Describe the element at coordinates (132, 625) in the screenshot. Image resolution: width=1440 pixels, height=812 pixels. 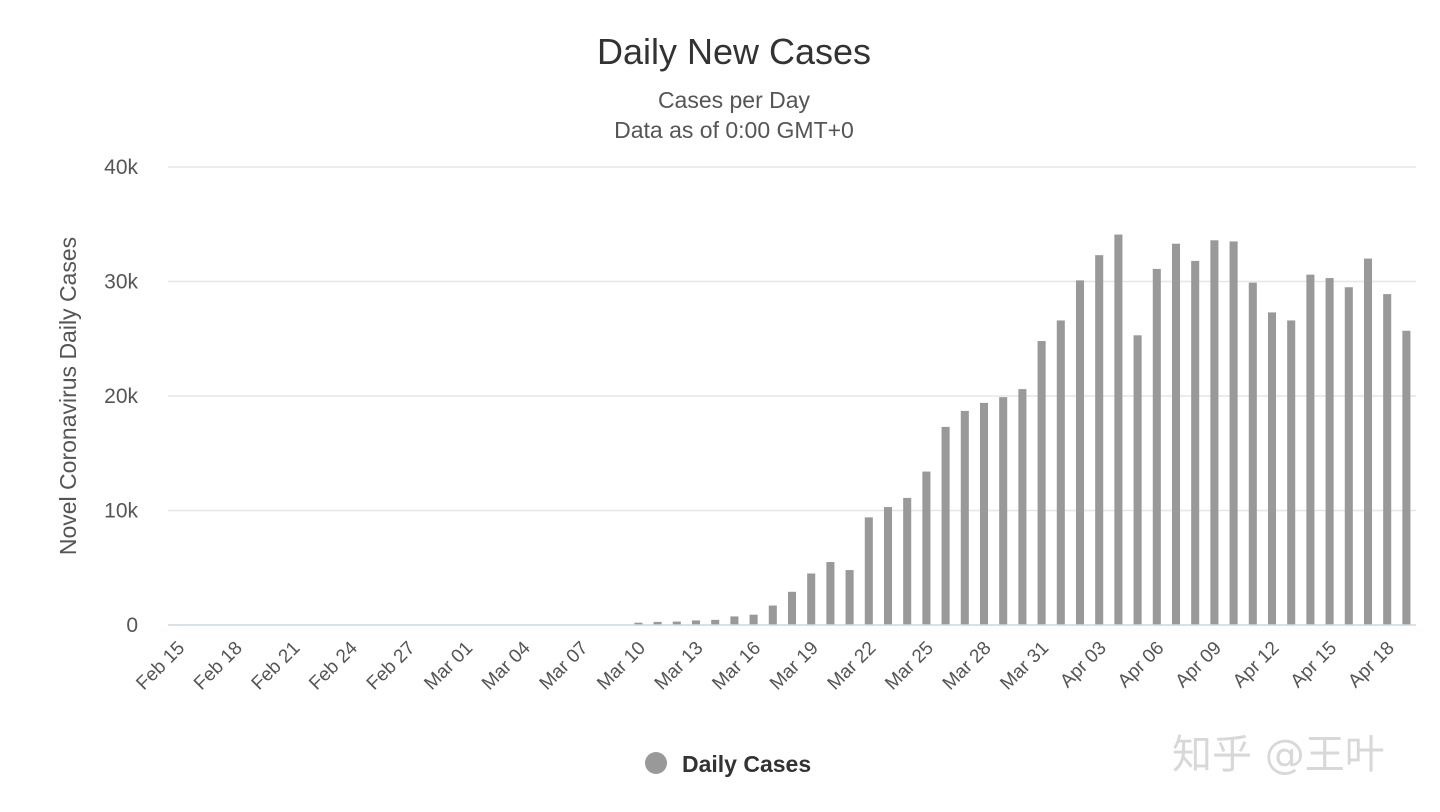
I see `y-tick-label: 0` at that location.